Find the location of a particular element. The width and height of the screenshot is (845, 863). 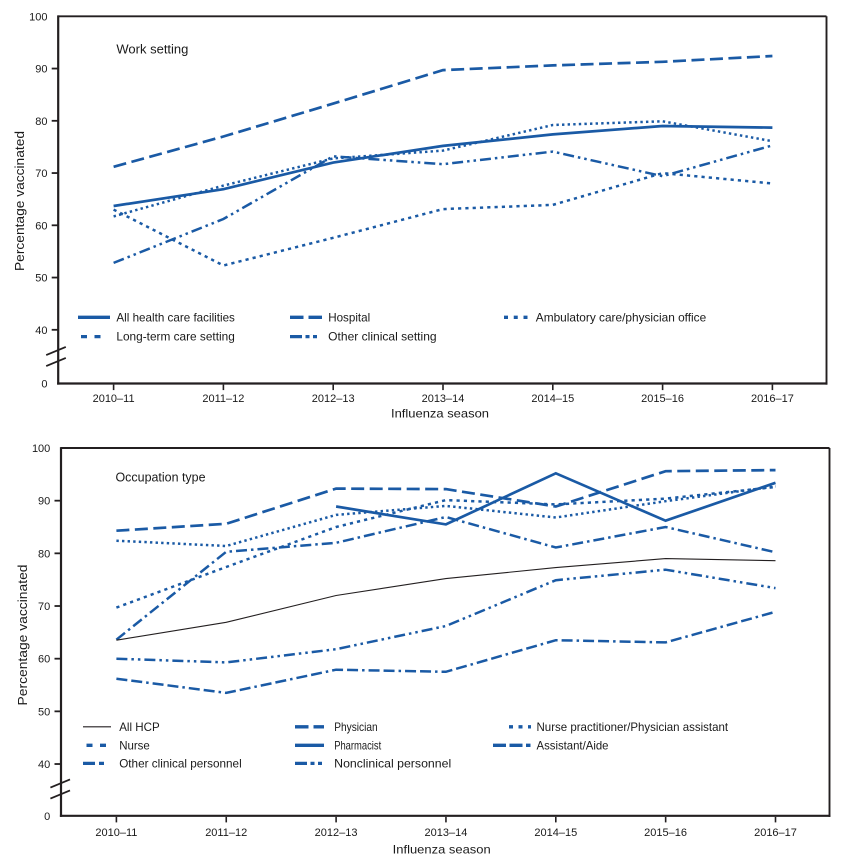

svg-text: Assistant/Aide is located at coordinates (573, 746).